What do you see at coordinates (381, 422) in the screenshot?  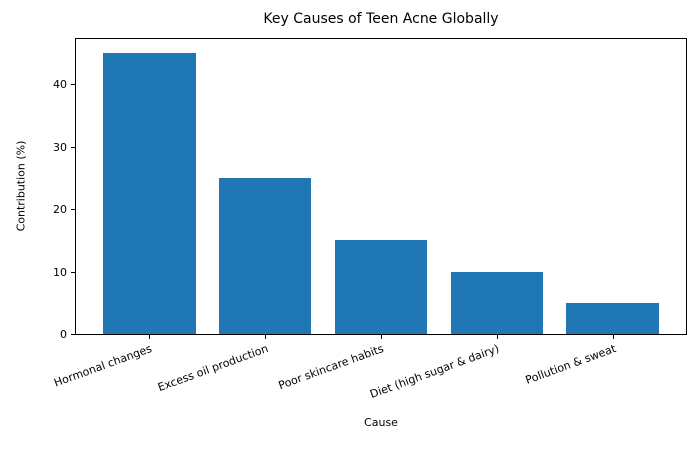 I see `x-axis-label: Cause` at bounding box center [381, 422].